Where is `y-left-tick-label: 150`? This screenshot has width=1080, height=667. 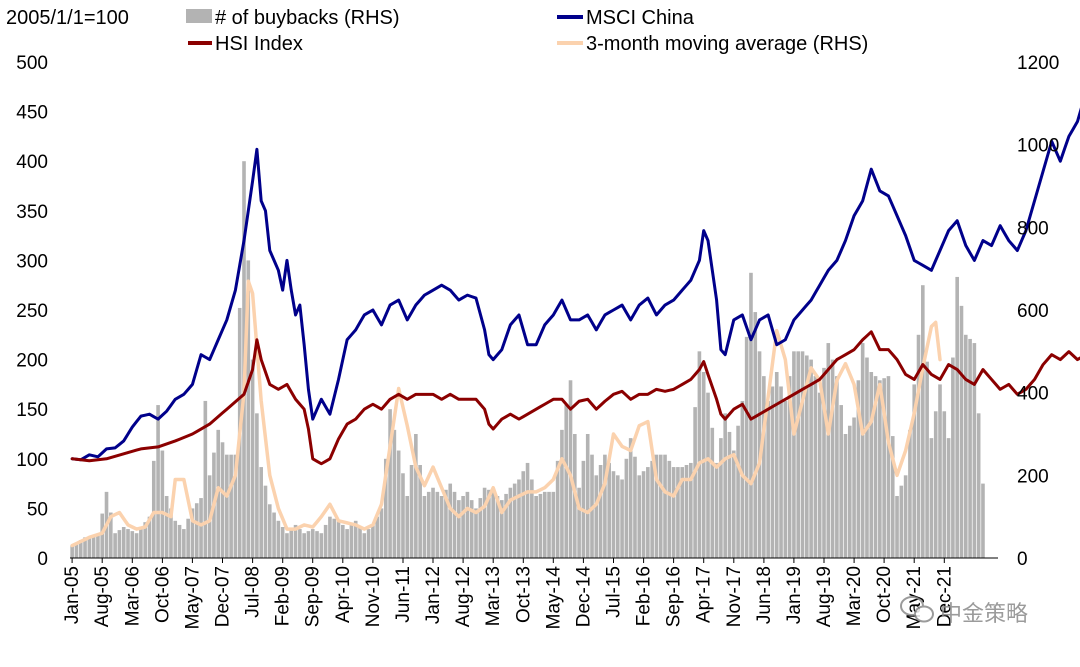 y-left-tick-label: 150 is located at coordinates (32, 410).